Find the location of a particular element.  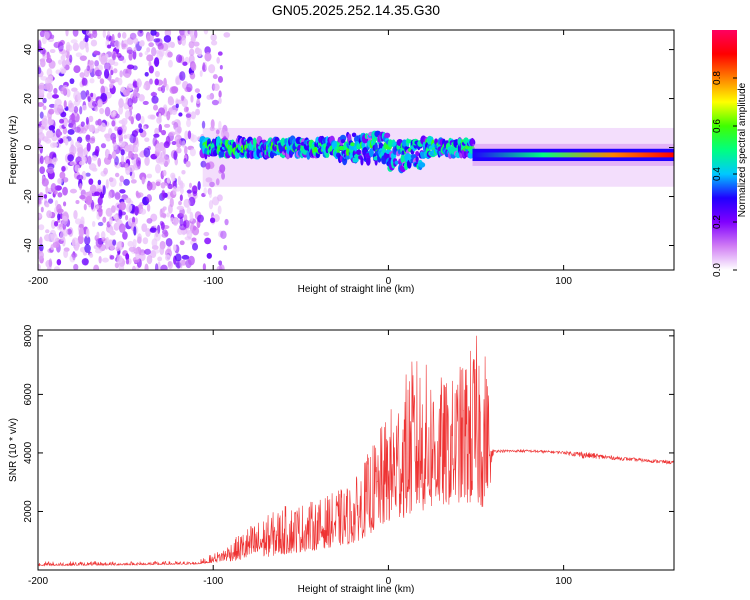

chart-title: GN05.2025.252.14.35.G30 is located at coordinates (356, 10).